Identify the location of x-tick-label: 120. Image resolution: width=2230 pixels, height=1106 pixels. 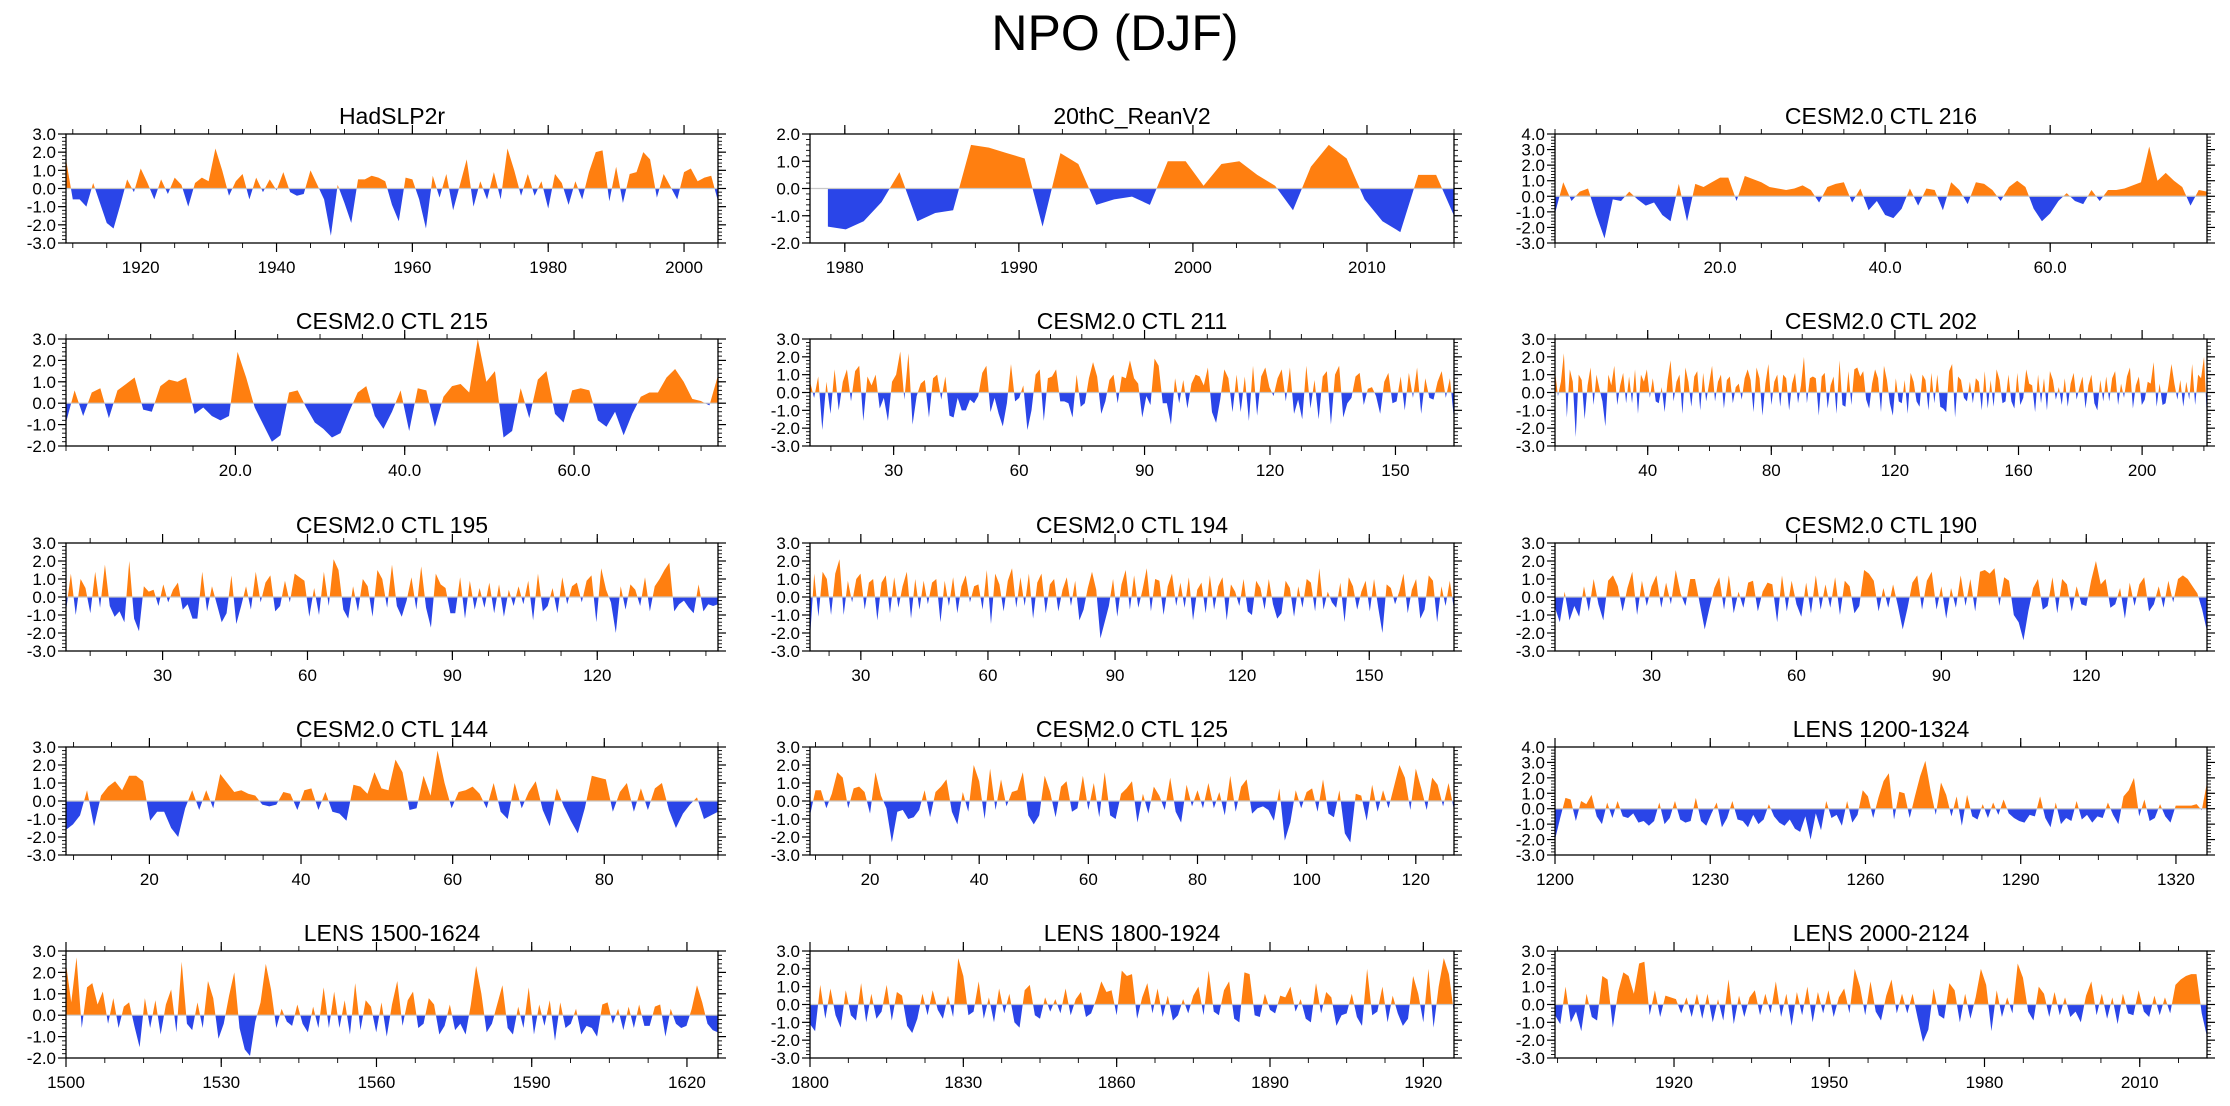
(597, 675).